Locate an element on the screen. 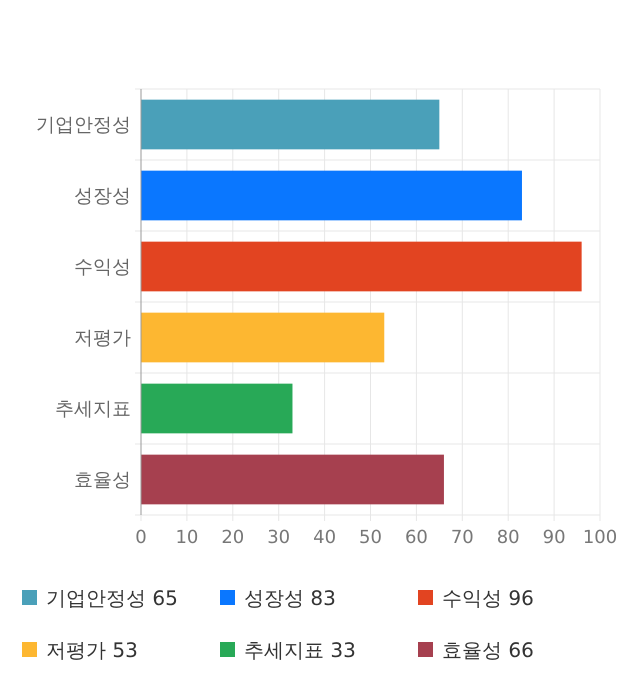  y-tick-label: 성장성 is located at coordinates (102, 196).